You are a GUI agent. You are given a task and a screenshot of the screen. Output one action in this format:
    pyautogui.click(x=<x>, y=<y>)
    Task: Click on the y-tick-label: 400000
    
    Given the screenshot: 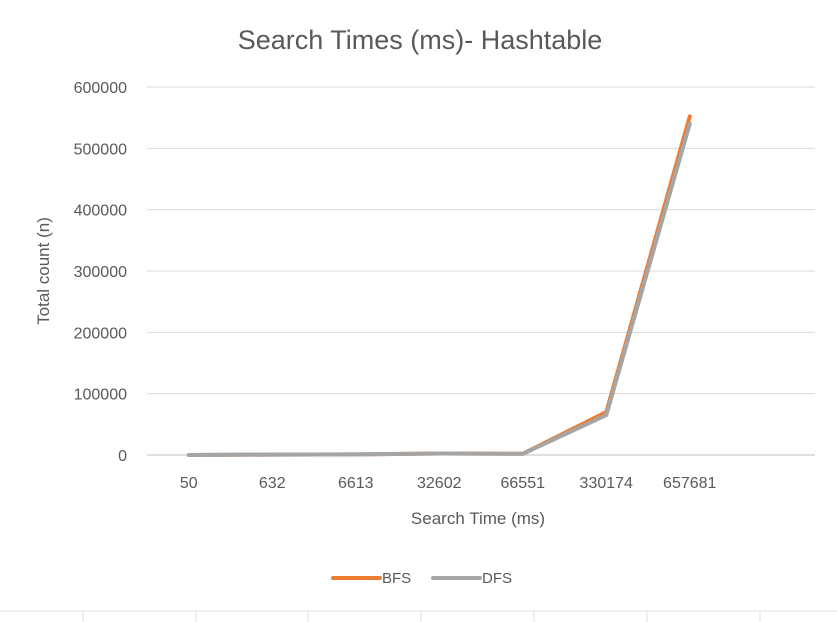 What is the action you would take?
    pyautogui.click(x=100, y=211)
    